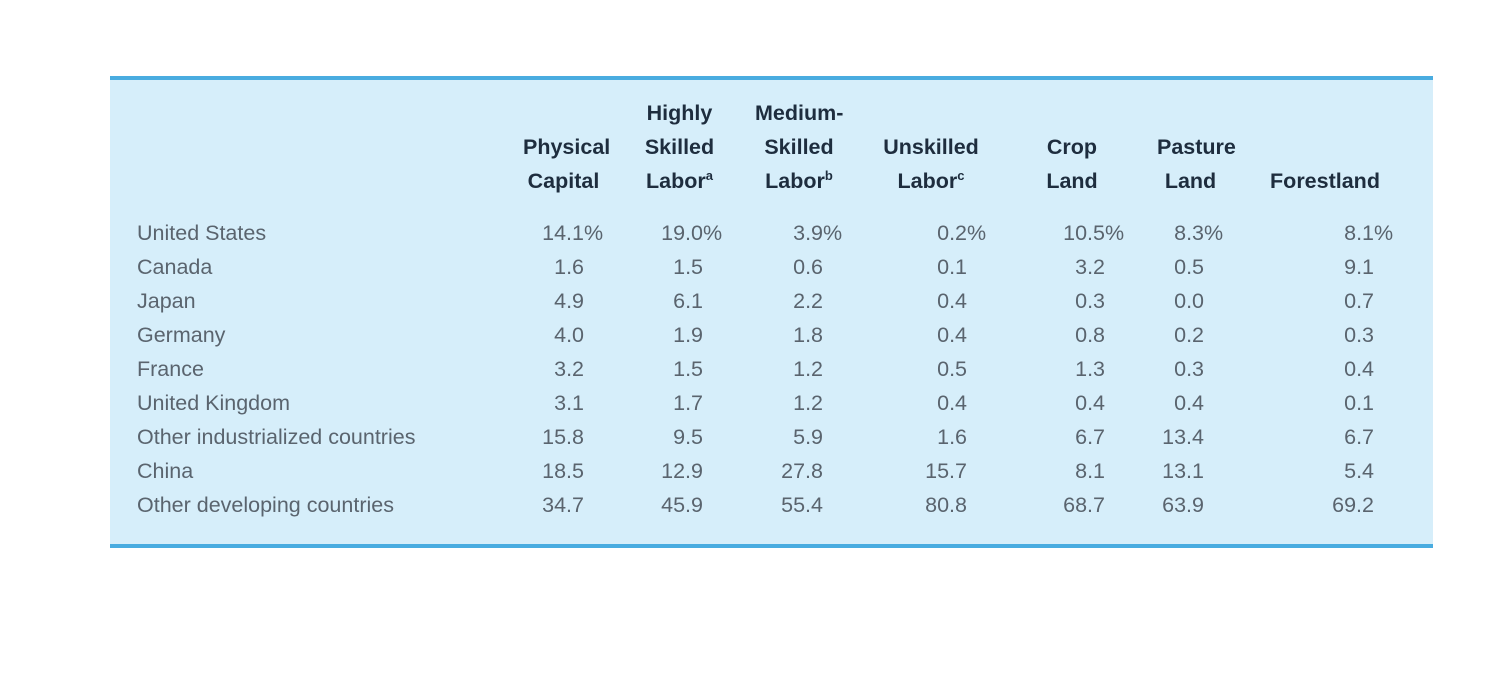  I want to click on value-cell-medium-skilled-labor: 2.2, so click(783, 301).